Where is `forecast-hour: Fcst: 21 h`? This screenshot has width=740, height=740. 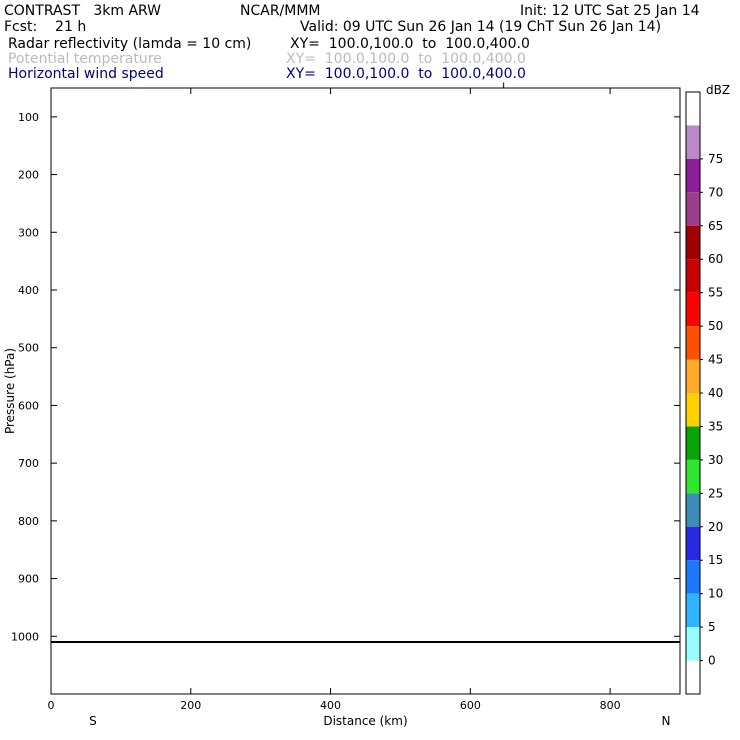 forecast-hour: Fcst: 21 h is located at coordinates (45, 27).